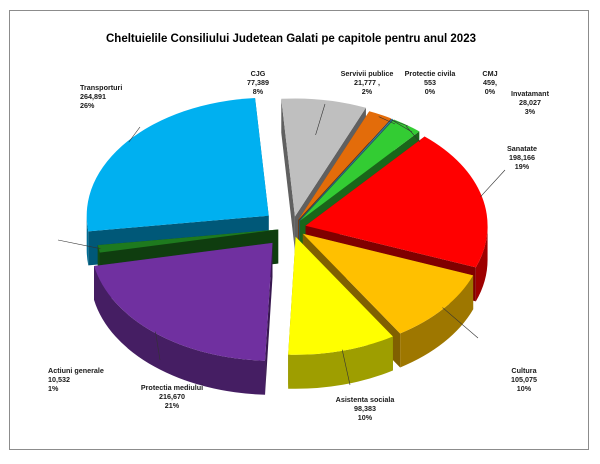 The height and width of the screenshot is (464, 600). What do you see at coordinates (530, 111) in the screenshot?
I see `slice-percent-4: 3%` at bounding box center [530, 111].